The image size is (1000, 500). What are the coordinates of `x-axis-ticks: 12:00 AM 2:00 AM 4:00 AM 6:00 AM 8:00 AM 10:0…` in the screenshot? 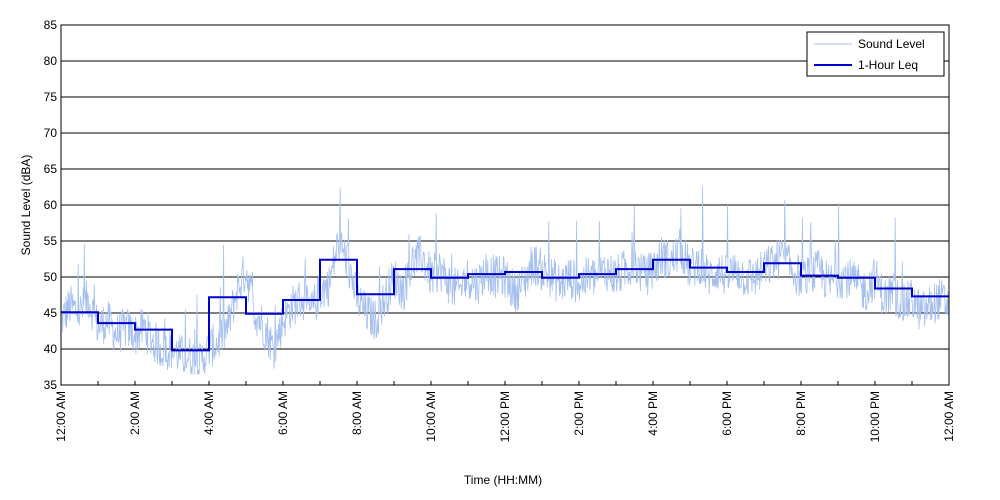 It's located at (505, 411).